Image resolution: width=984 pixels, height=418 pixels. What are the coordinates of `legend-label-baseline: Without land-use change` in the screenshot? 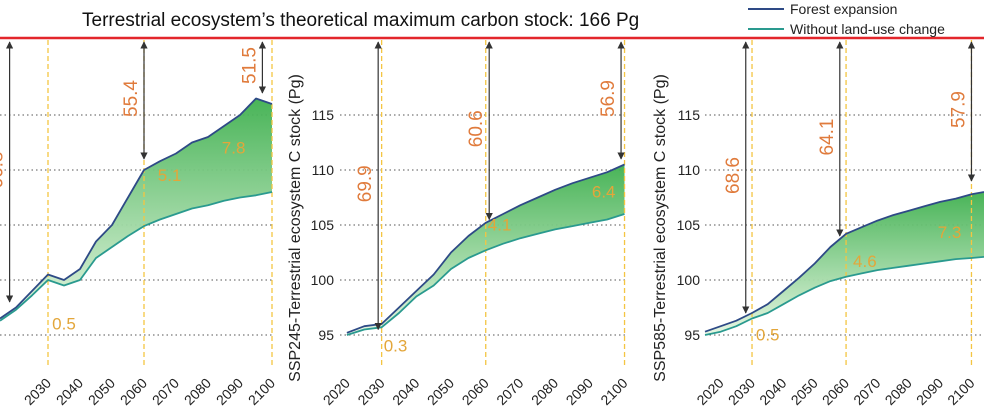 It's located at (867, 29).